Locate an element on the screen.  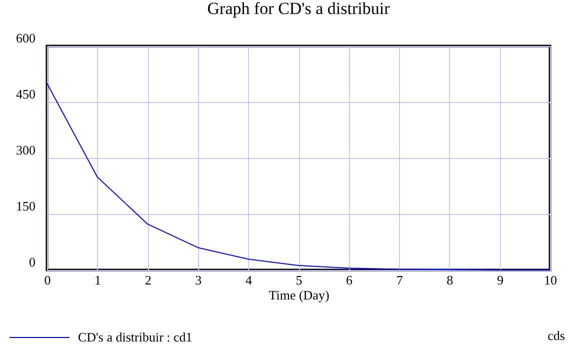
x-axis-title: Time (Day) is located at coordinates (299, 295).